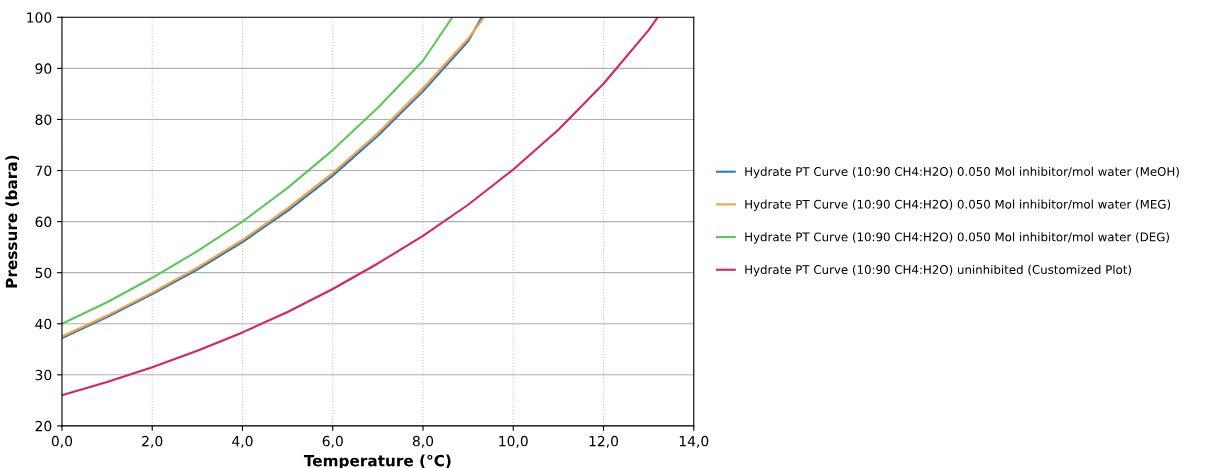 This screenshot has height=468, width=1215. Describe the element at coordinates (957, 238) in the screenshot. I see `legend-label: Hydrate PT Curve (10:90 CH4:H2O) 0.050 Mol inhibitor/mol water (DEG)` at that location.